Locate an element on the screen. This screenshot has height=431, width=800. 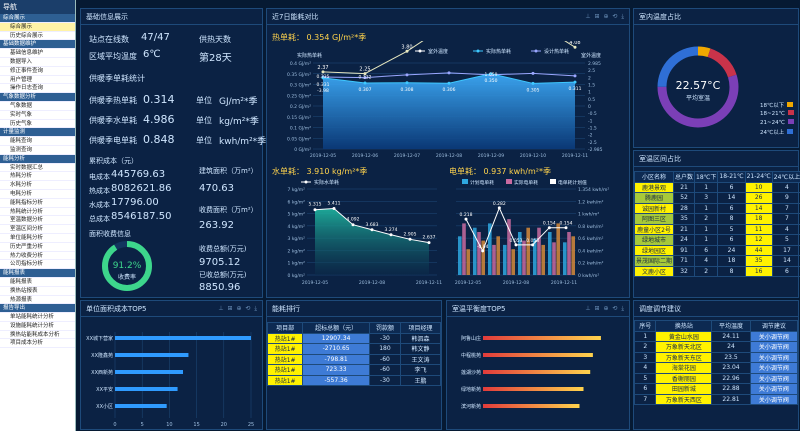
table-row: 诚园新村 28 1 6 14 7 is located at coordinates (716, 208).